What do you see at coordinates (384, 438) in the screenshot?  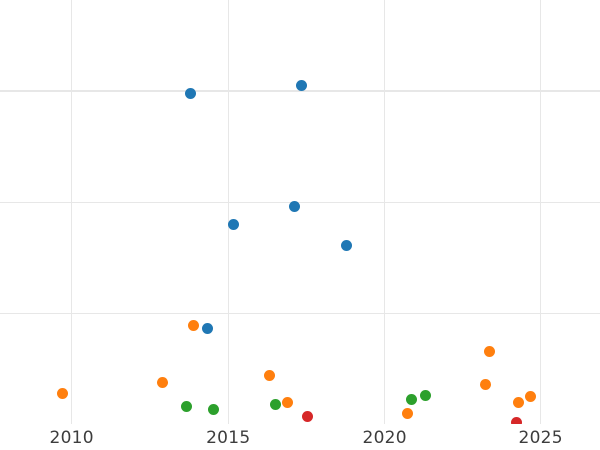 I see `x-tick-label-2020: 2020` at bounding box center [384, 438].